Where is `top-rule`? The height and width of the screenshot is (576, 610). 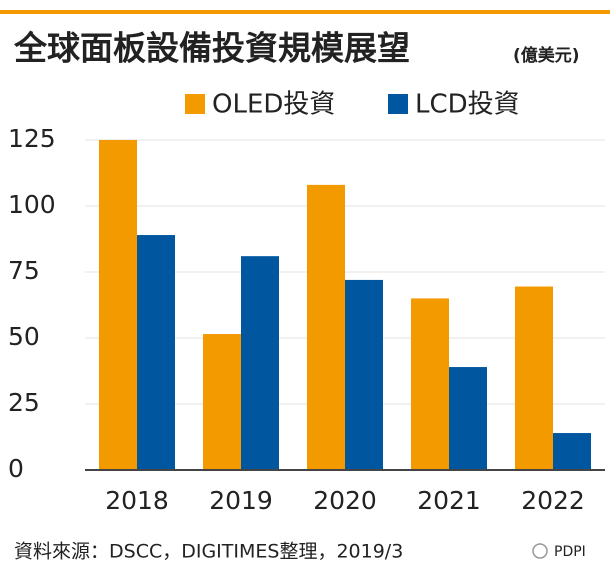 top-rule is located at coordinates (305, 12).